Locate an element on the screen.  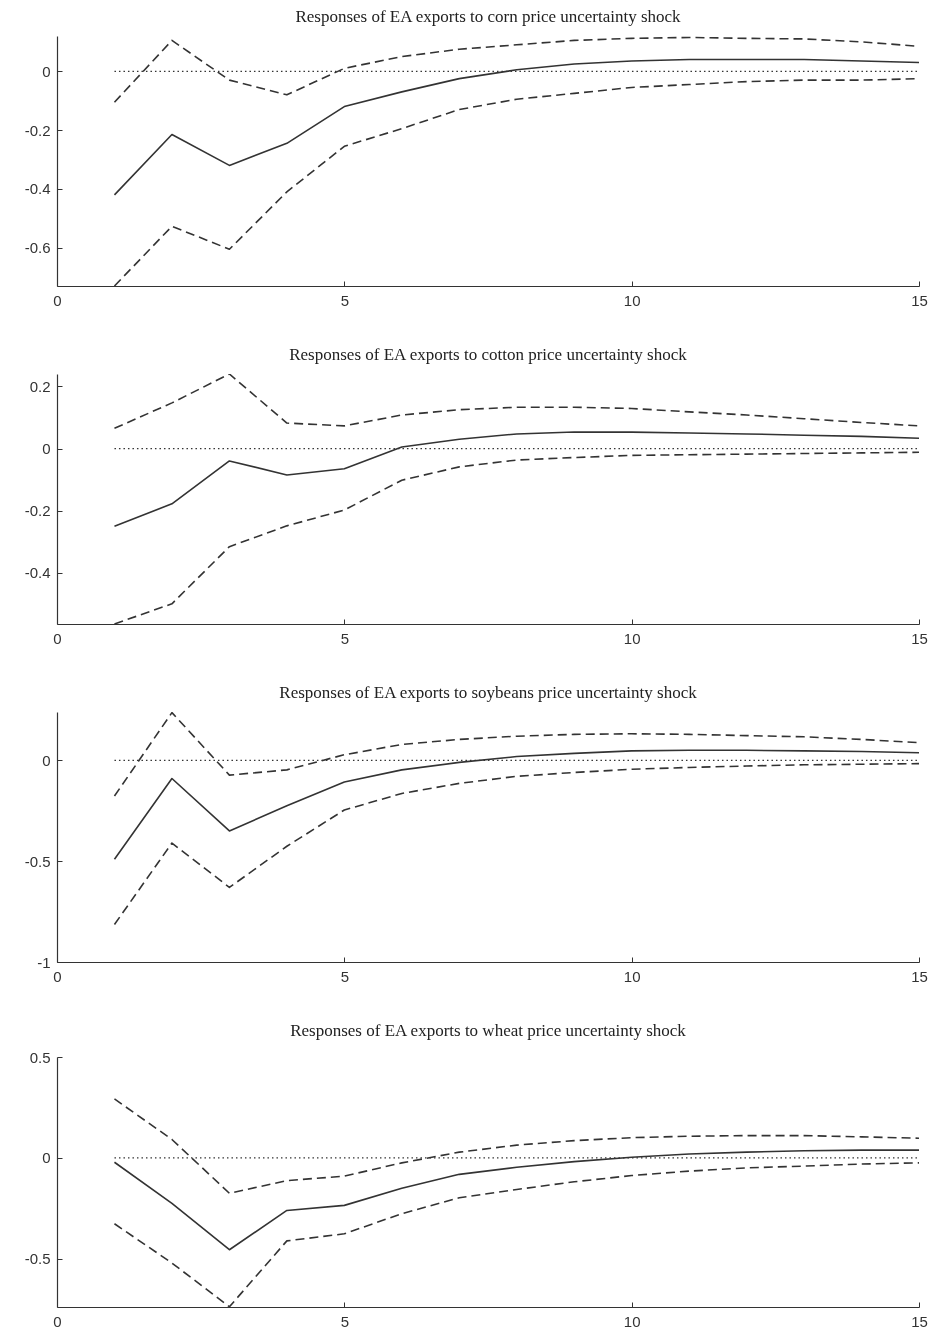
y-tick-label: 0.2 is located at coordinates (40, 386).